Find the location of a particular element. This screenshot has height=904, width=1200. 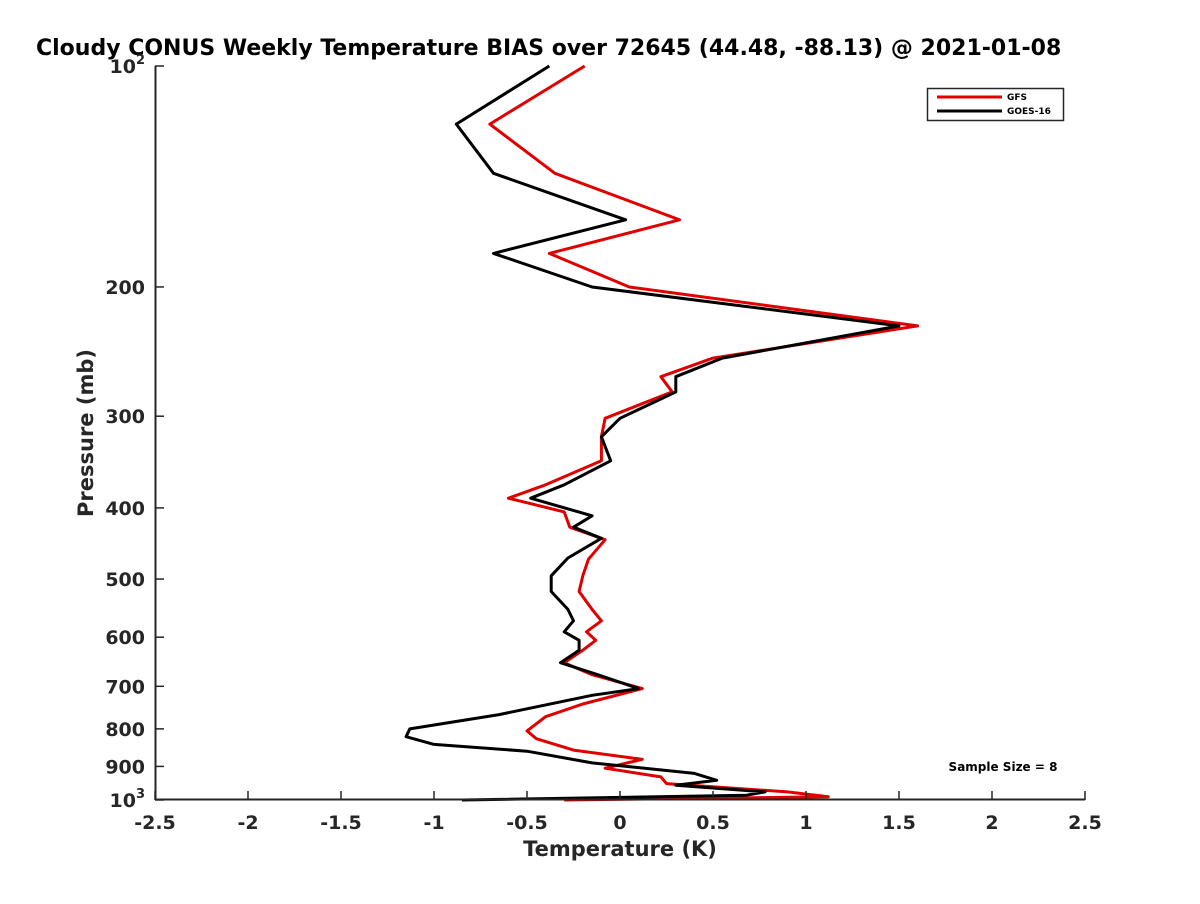

x-ticks: -2.5 -2 -1.5 -1 -0.5 0 0.5 1 1.5 2 2.5 is located at coordinates (618, 812).